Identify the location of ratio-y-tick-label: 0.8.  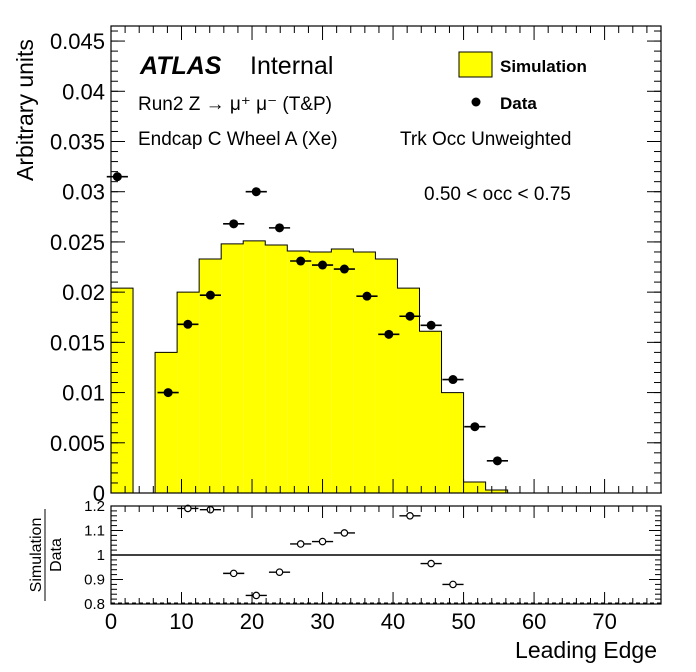
(94, 604).